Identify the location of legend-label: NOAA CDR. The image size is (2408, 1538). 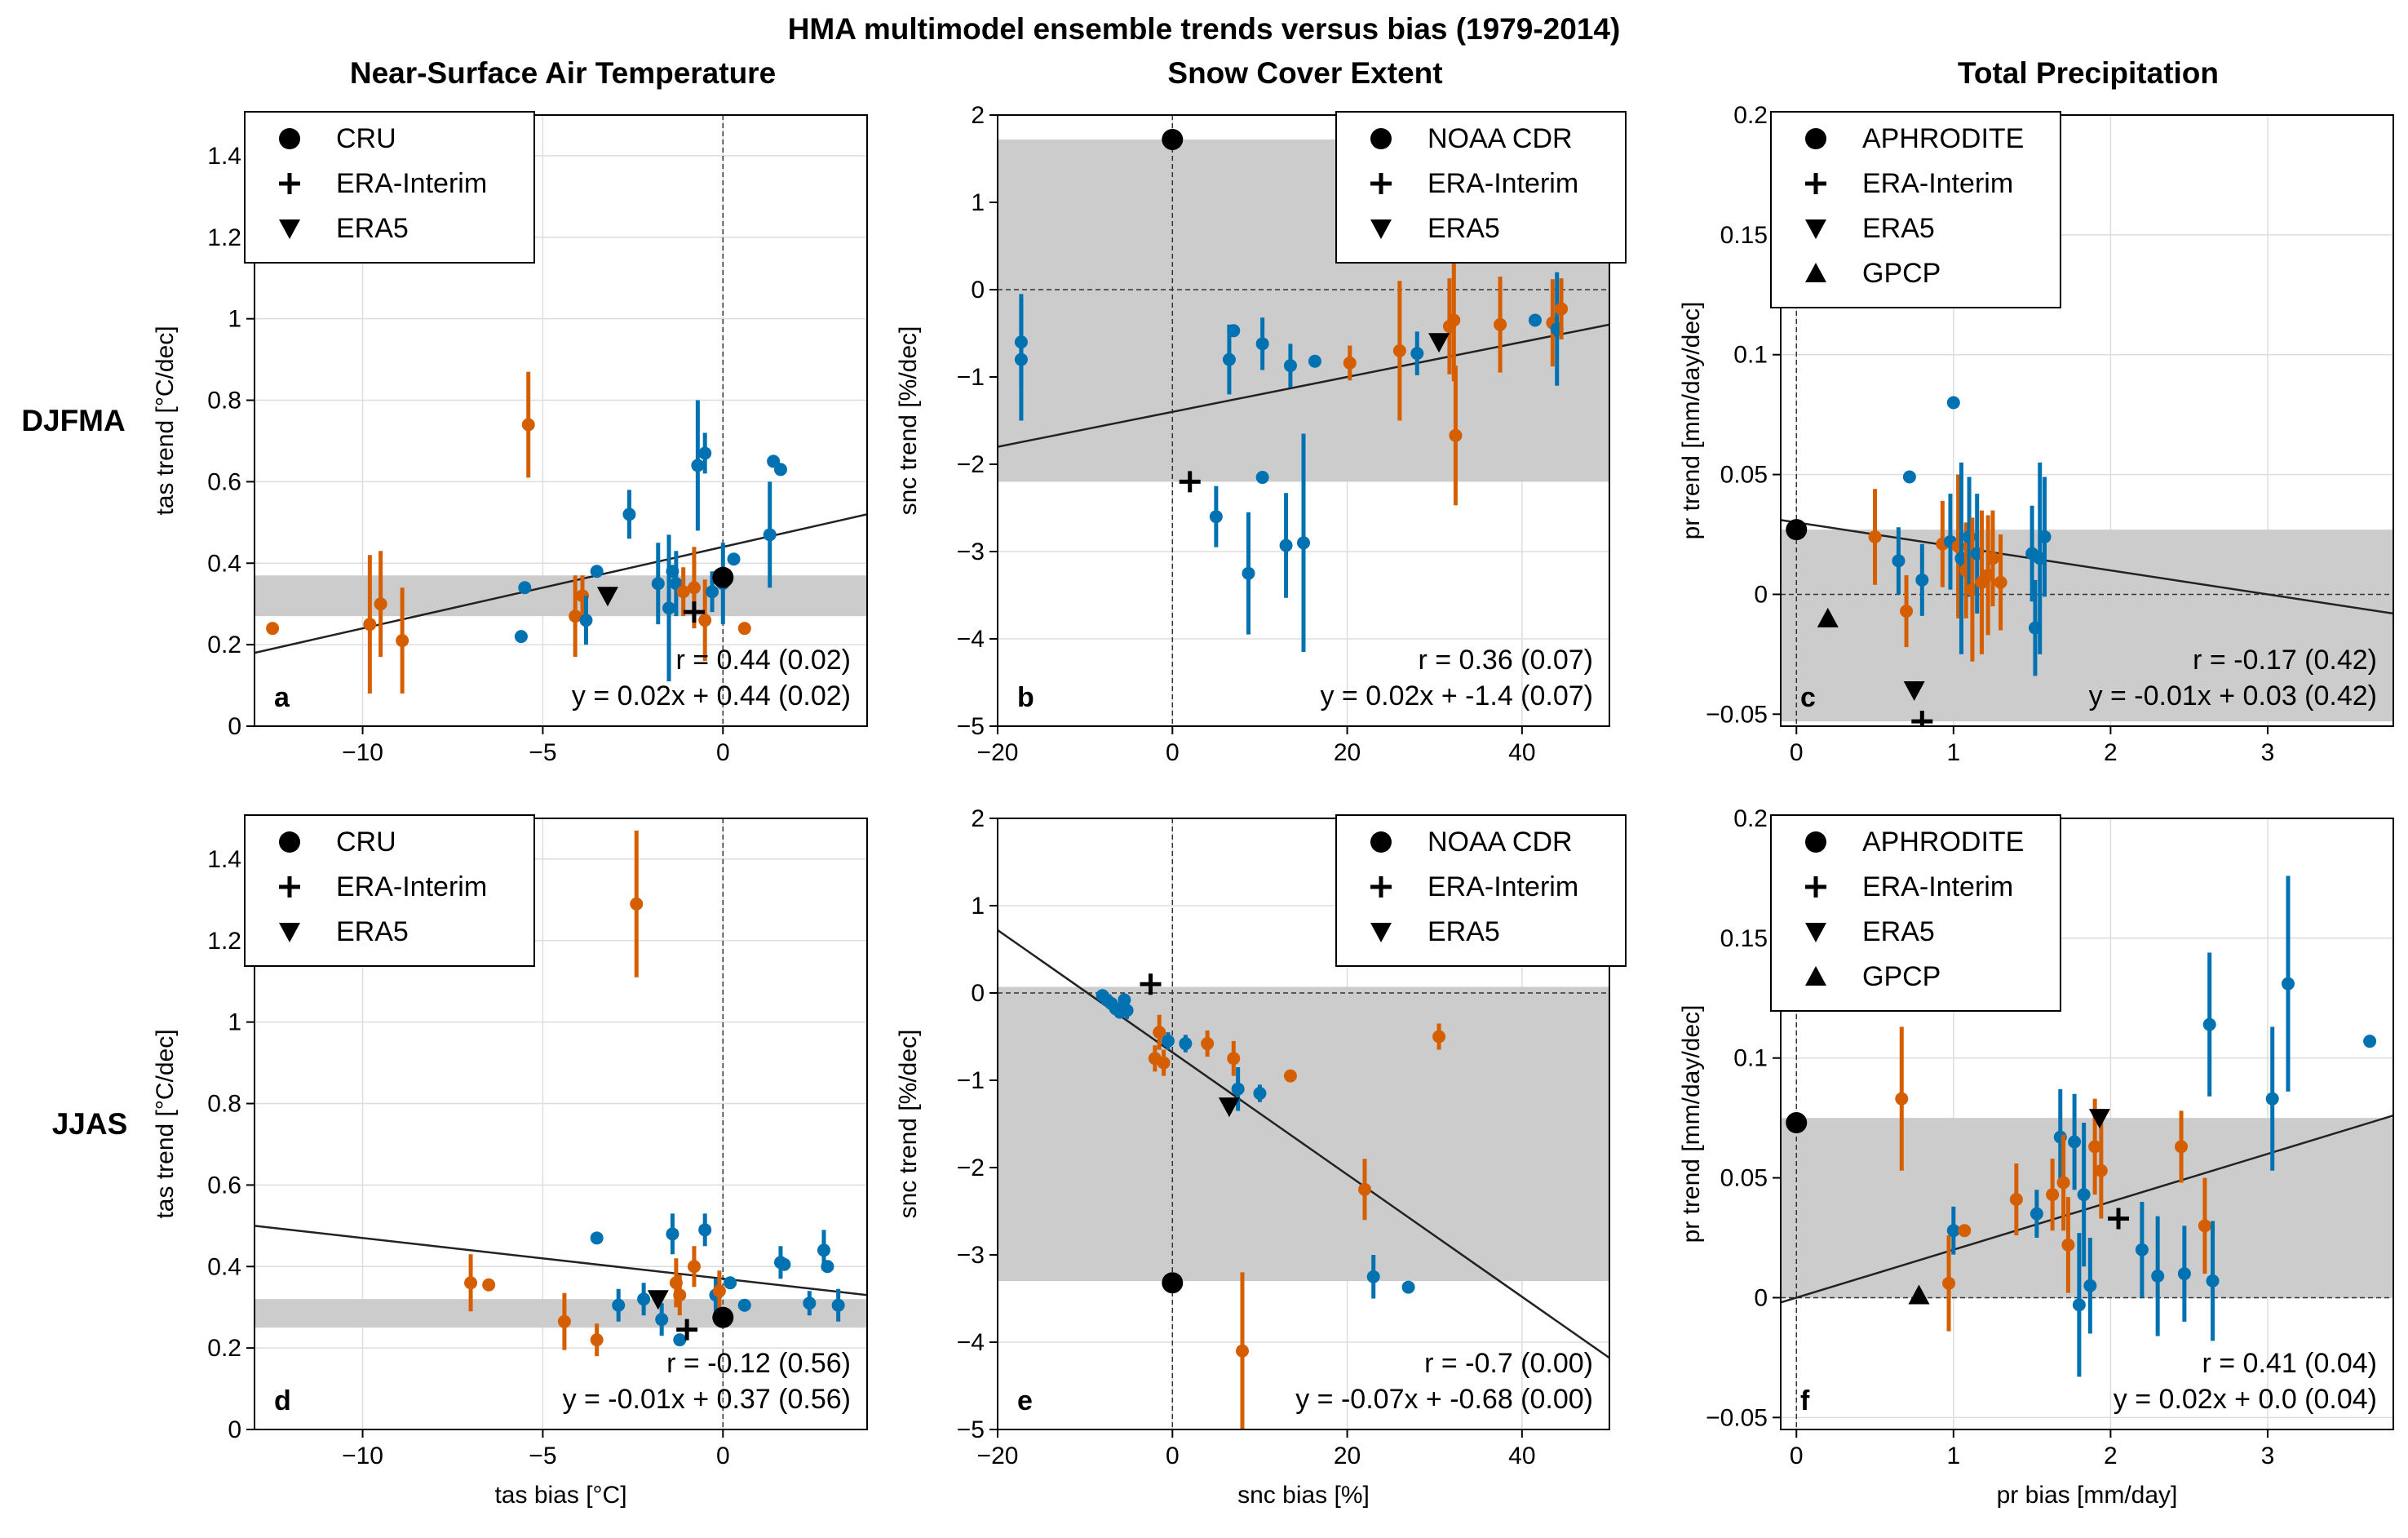
(1500, 138).